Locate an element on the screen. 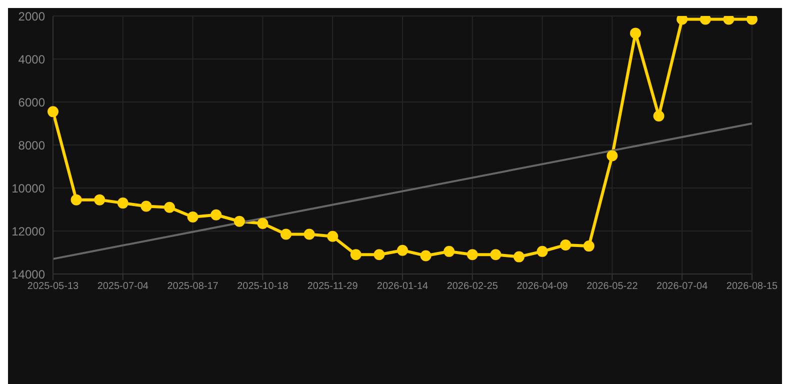  x-tick-label: 2026-04-09 is located at coordinates (542, 286).